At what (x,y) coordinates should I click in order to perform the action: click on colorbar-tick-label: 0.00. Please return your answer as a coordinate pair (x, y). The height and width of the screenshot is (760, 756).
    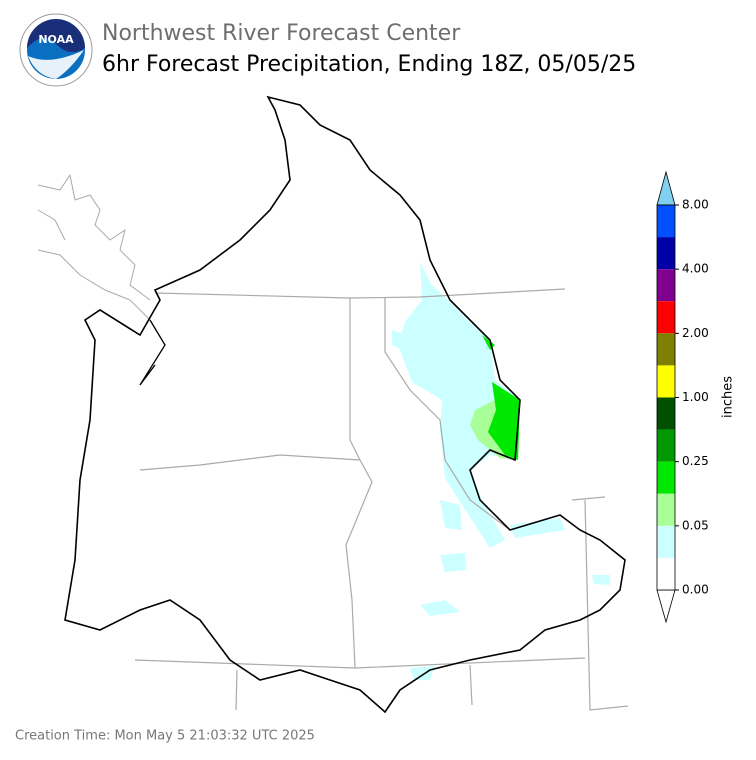
    Looking at the image, I should click on (695, 590).